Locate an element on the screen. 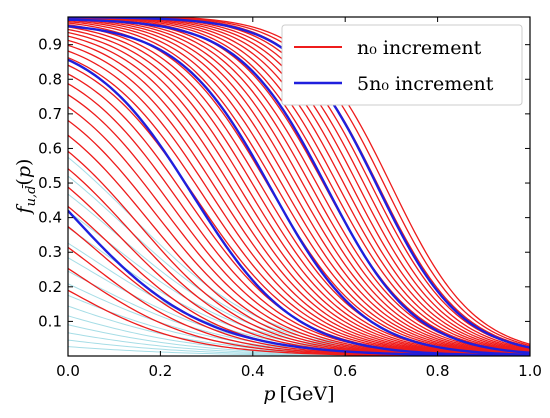 The image size is (550, 418). y-tick-label: 0.7 is located at coordinates (50, 114).